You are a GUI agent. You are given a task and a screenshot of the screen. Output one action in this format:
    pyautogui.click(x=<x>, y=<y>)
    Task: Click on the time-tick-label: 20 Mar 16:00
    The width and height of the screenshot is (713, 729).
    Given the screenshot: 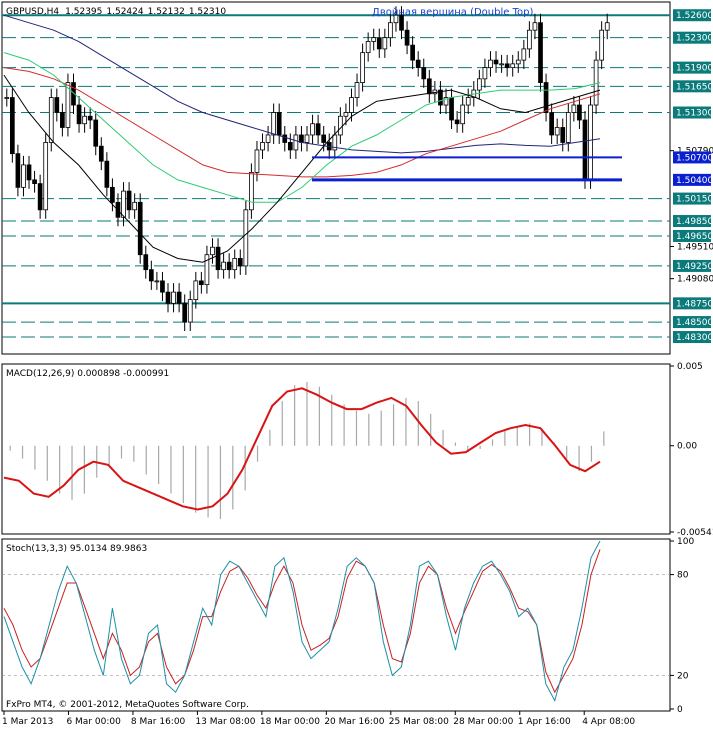 What is the action you would take?
    pyautogui.click(x=354, y=722)
    